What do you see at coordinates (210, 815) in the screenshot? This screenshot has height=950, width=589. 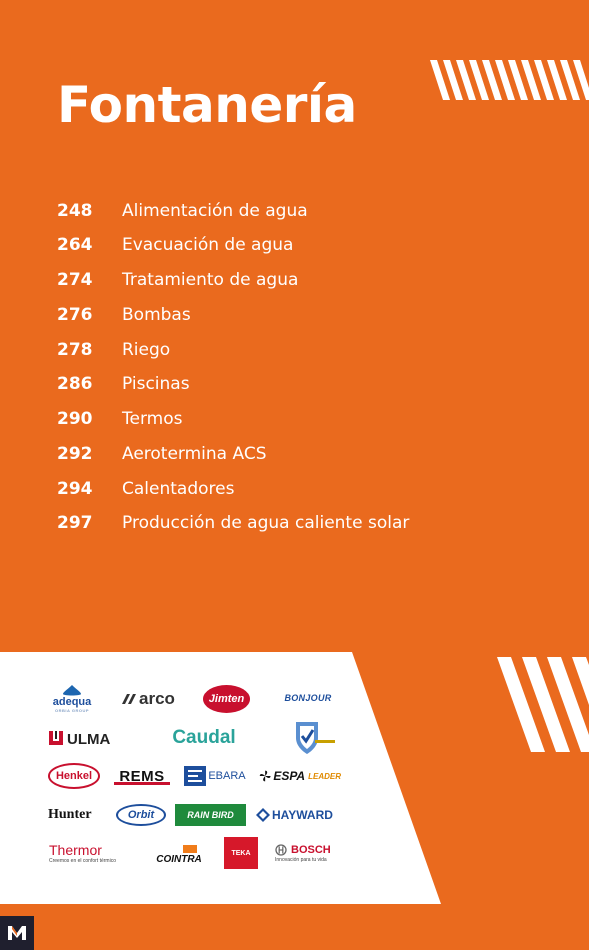 I see `brand-logo-rainbird: RAIN BIRD` at bounding box center [210, 815].